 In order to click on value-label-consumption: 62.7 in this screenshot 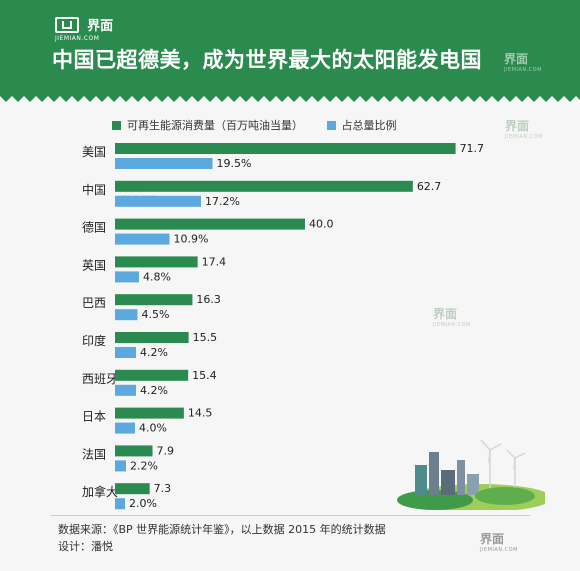, I will do `click(429, 186)`.